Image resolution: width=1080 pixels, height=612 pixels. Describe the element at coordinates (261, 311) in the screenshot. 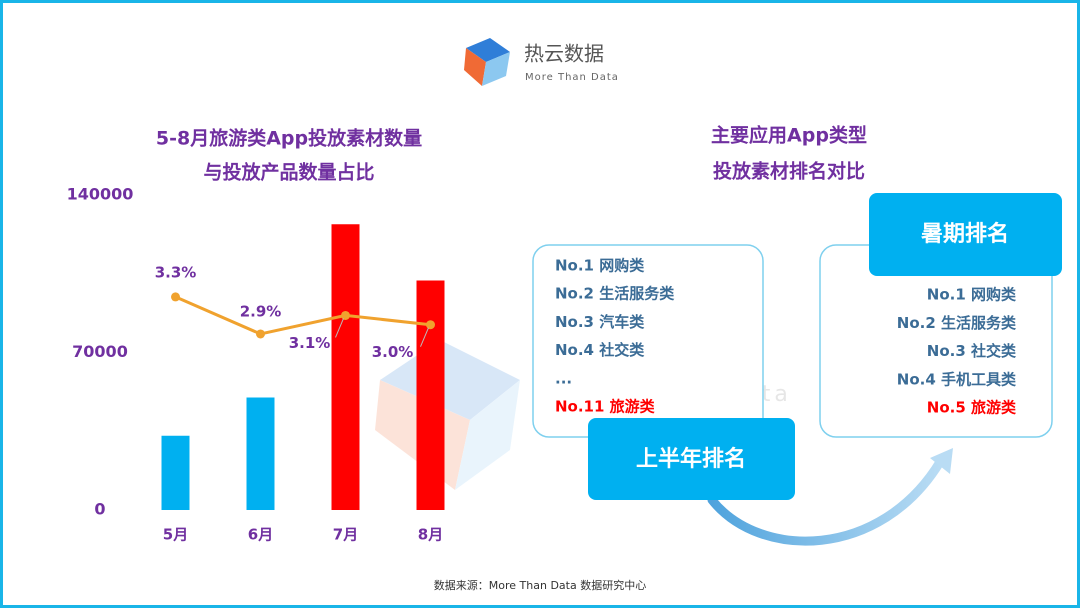

I see `value-label: 2.9%` at that location.